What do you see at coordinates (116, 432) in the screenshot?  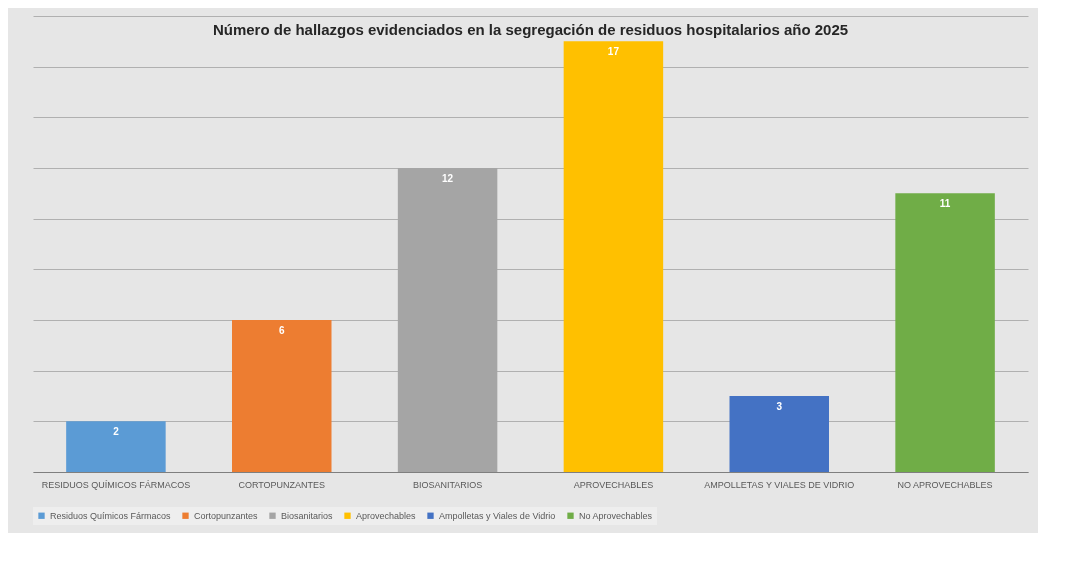 I see `data-label: 2` at bounding box center [116, 432].